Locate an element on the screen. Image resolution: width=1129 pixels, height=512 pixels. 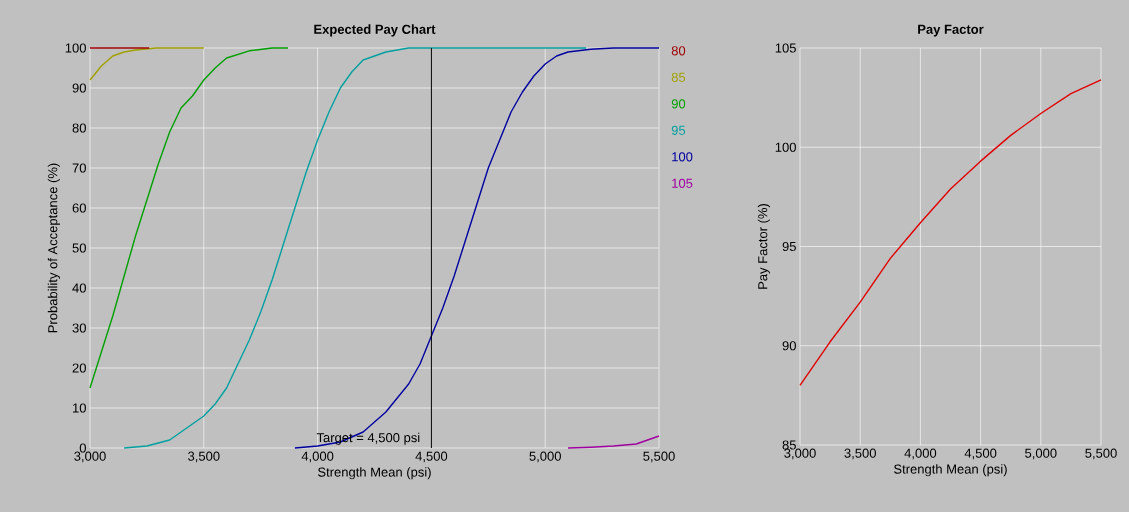
y-tick-label: 30 is located at coordinates (79, 328).